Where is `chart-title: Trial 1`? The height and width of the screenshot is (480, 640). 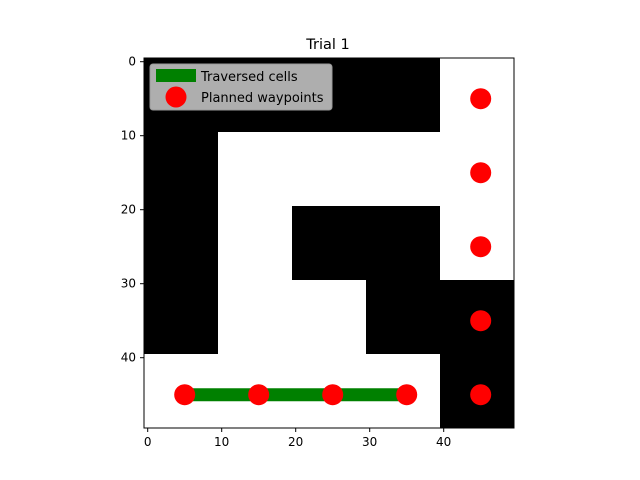 chart-title: Trial 1 is located at coordinates (327, 45).